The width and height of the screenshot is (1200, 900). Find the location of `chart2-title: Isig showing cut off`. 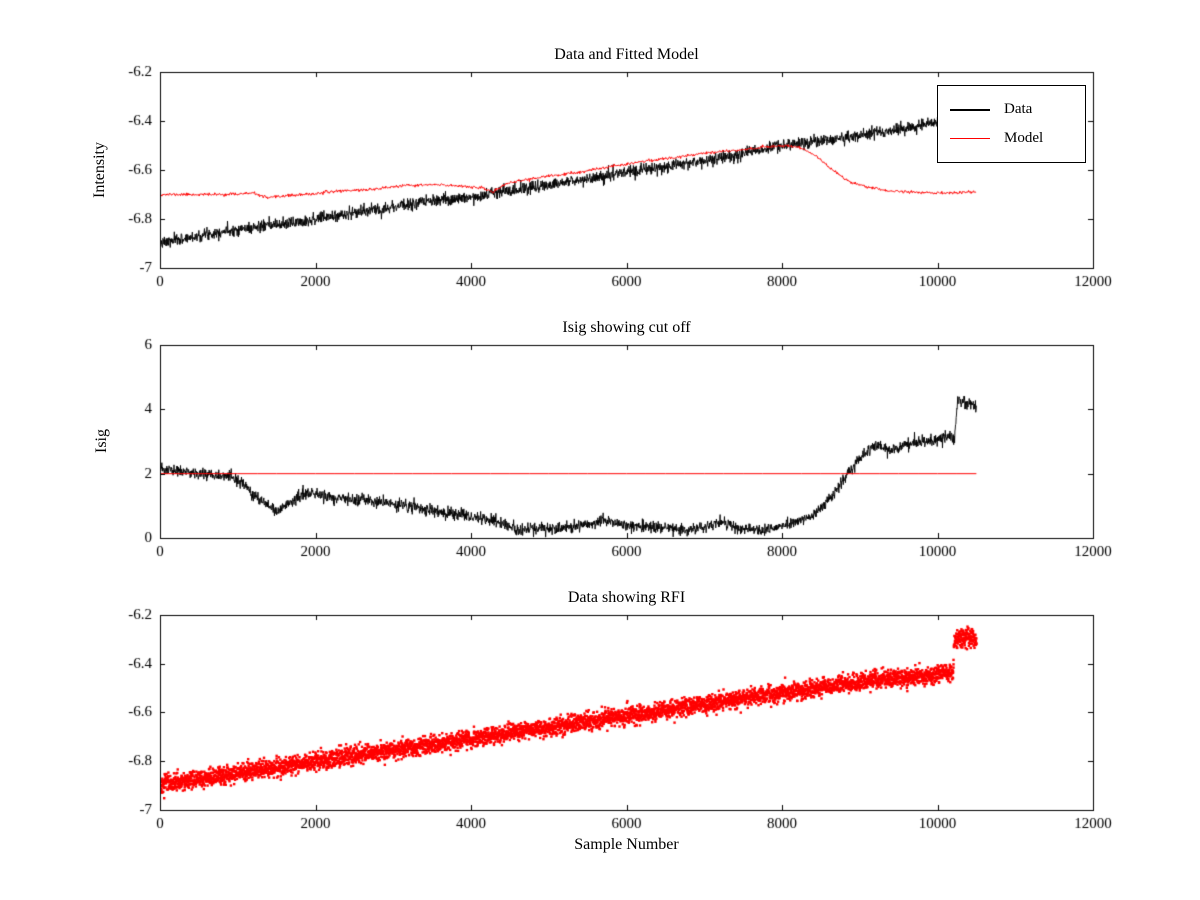

chart2-title: Isig showing cut off is located at coordinates (626, 327).